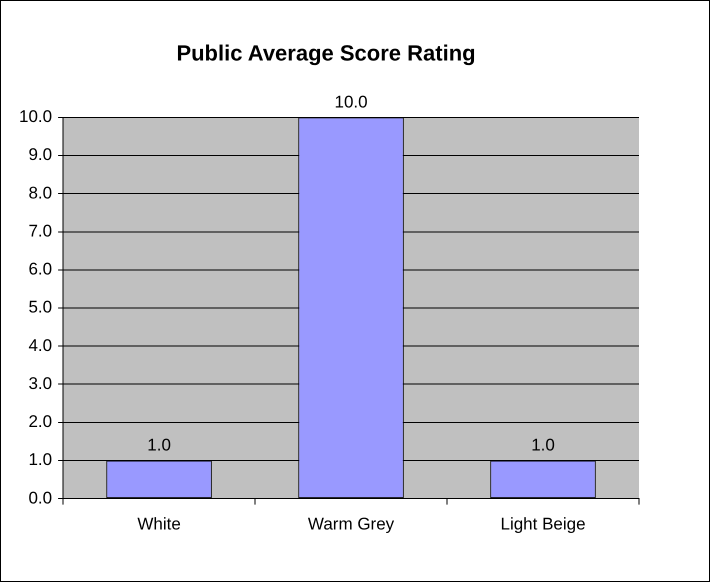 The image size is (710, 582). What do you see at coordinates (543, 524) in the screenshot?
I see `x-tick-label: Light Beige` at bounding box center [543, 524].